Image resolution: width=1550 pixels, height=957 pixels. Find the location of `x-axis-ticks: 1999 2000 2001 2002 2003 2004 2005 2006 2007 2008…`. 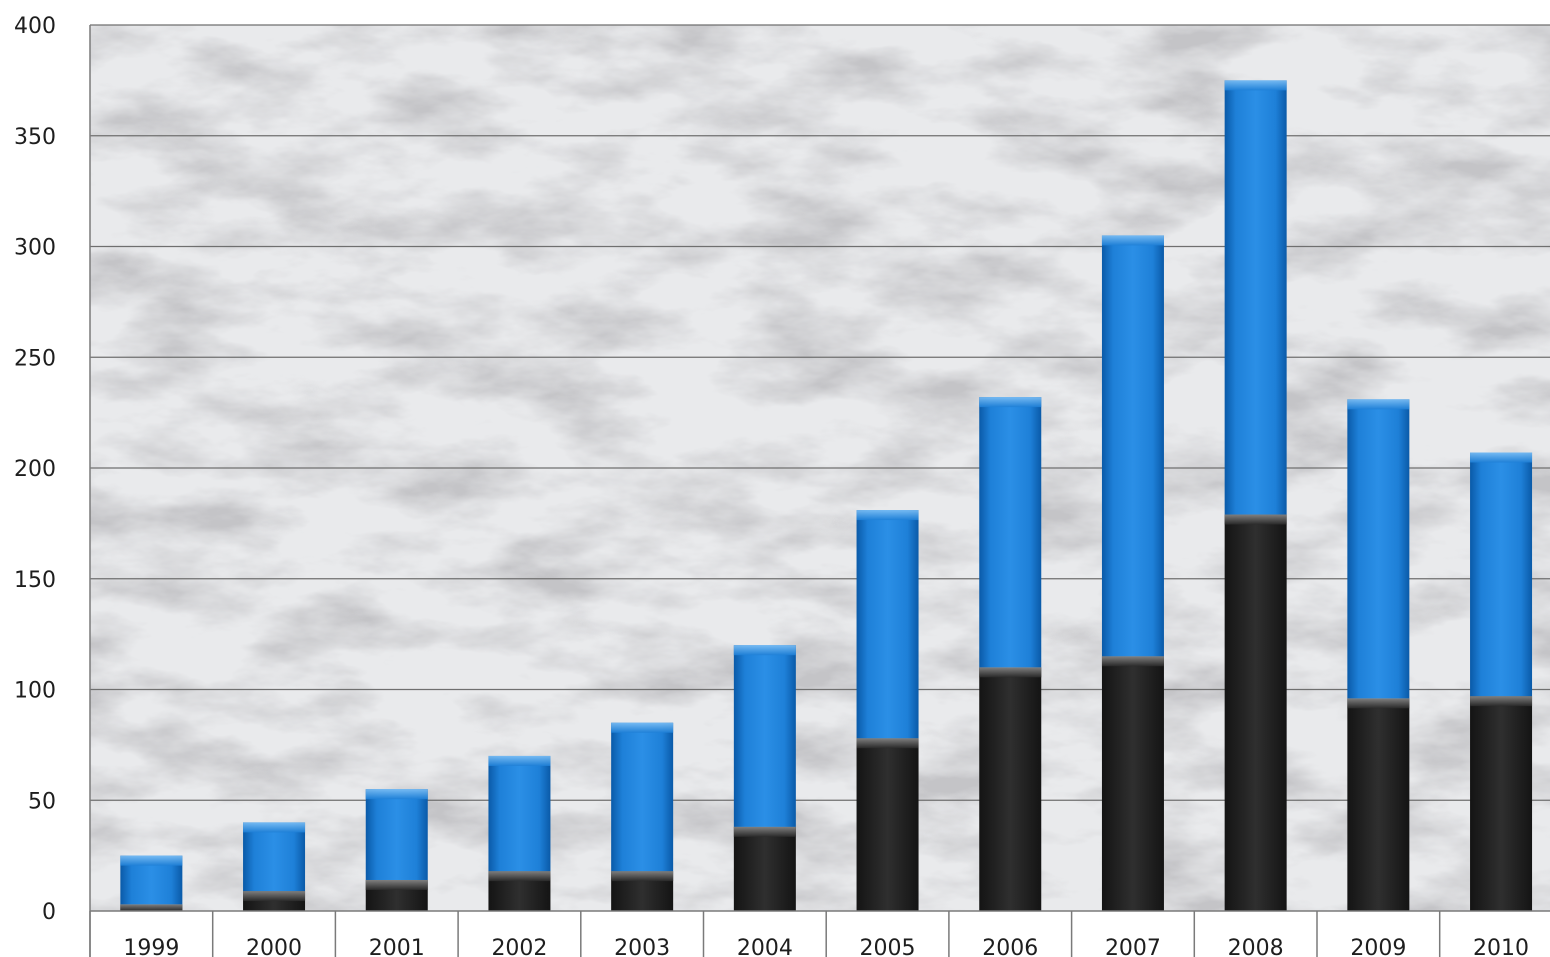

x-axis-ticks: 1999 2000 2001 2002 2003 2004 2005 2006 2007 2008… is located at coordinates (809, 934).